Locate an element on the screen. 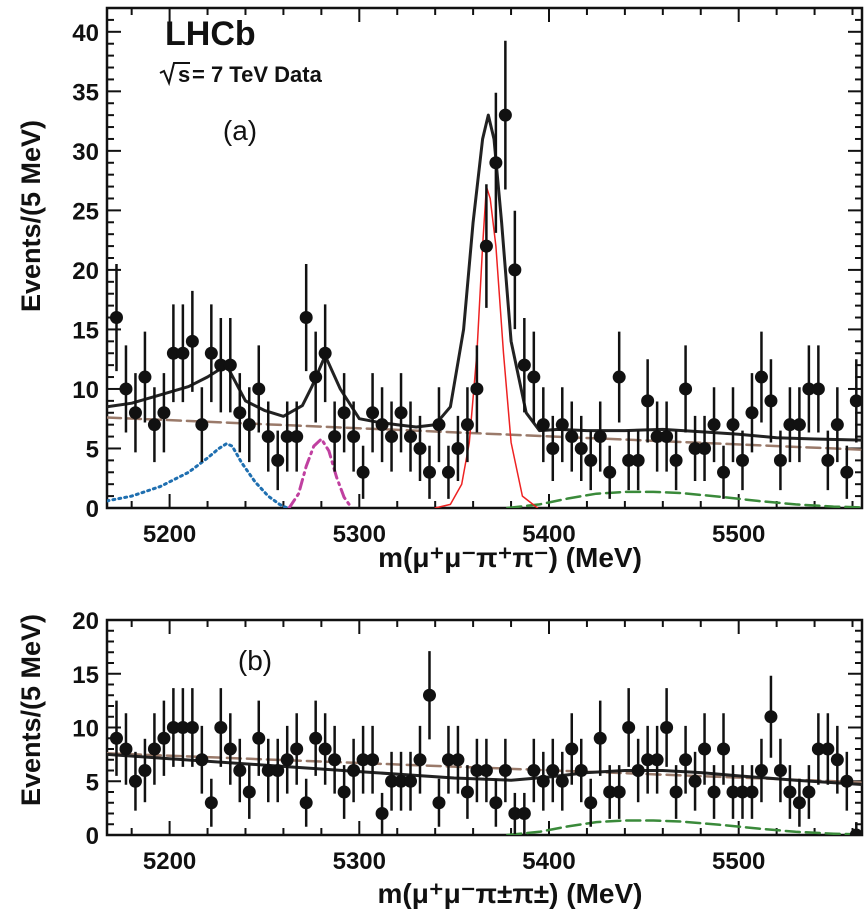 The image size is (864, 920). y-tick-label: 20 is located at coordinates (85, 271).